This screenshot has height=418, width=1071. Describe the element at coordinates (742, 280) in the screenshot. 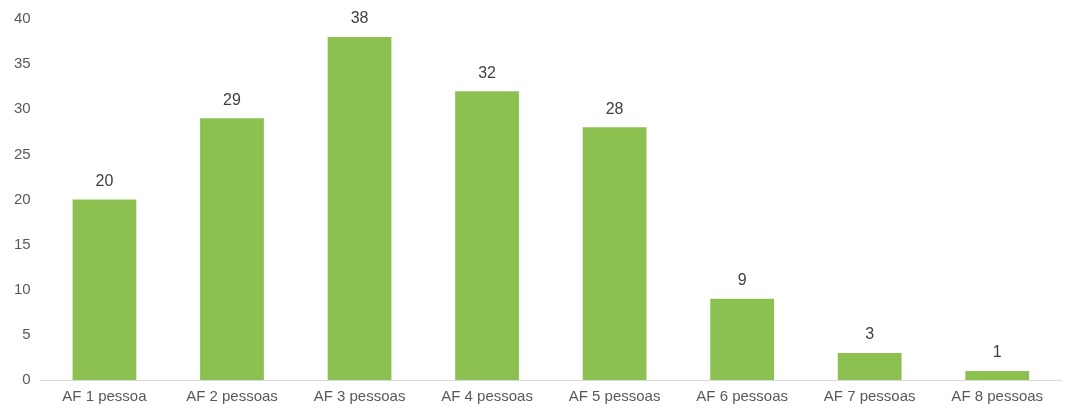

I see `data-label: 9` at that location.